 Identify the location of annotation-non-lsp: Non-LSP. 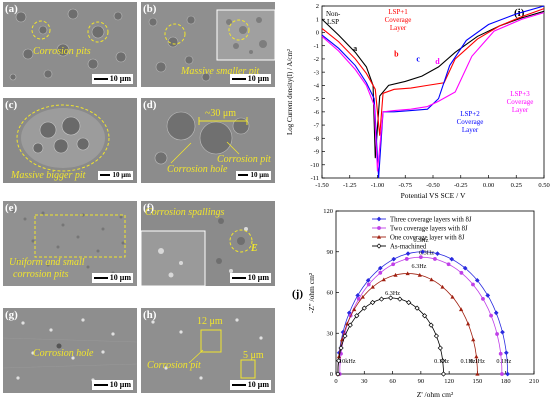
(333, 18).